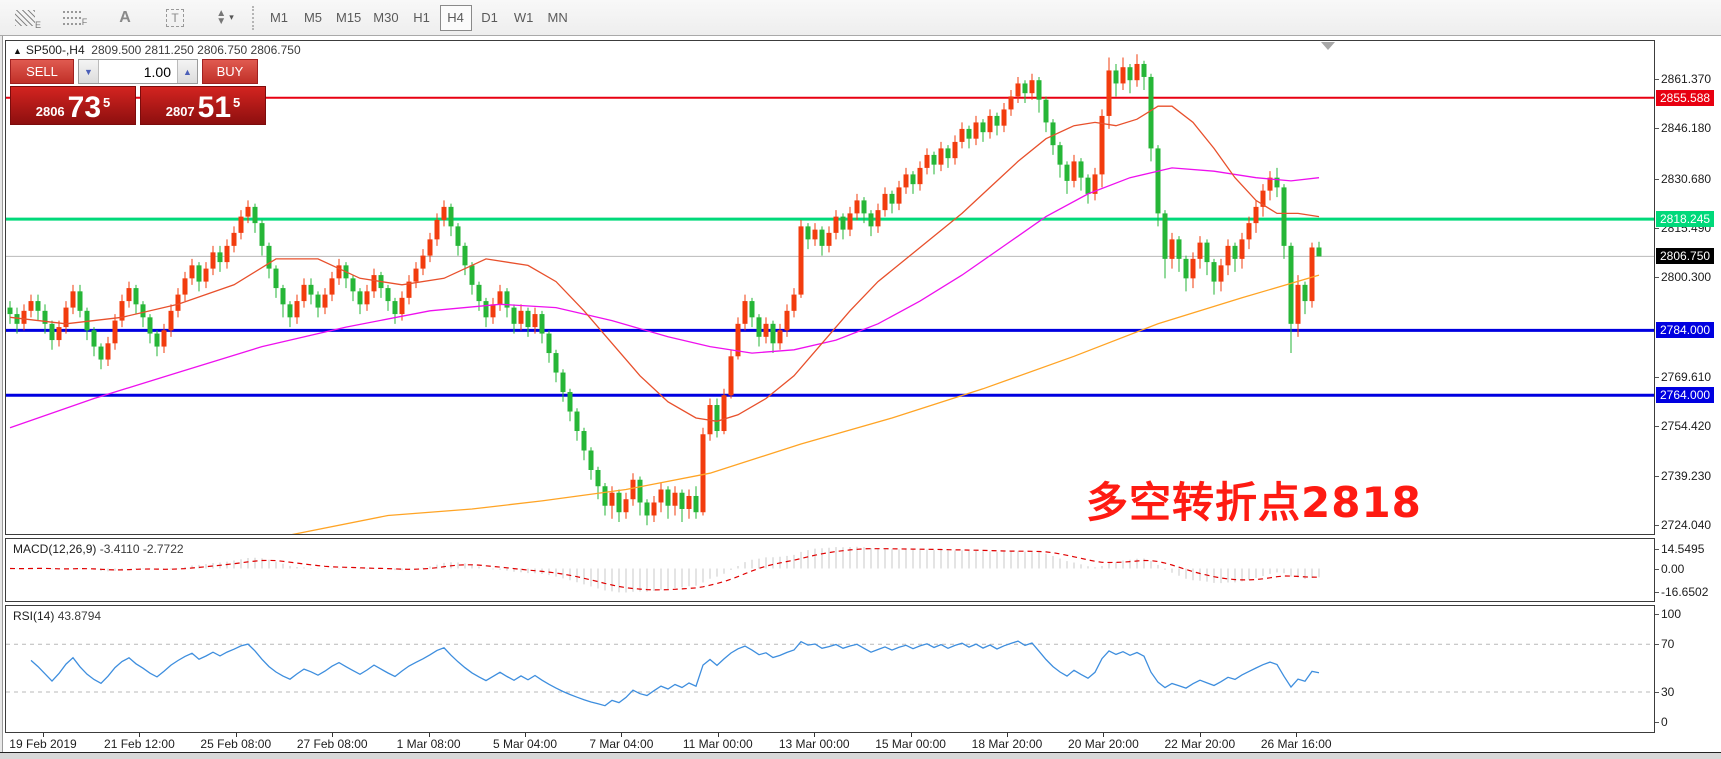 The height and width of the screenshot is (759, 1721). Describe the element at coordinates (1686, 426) in the screenshot. I see `price-tick-label: 2754.420` at that location.